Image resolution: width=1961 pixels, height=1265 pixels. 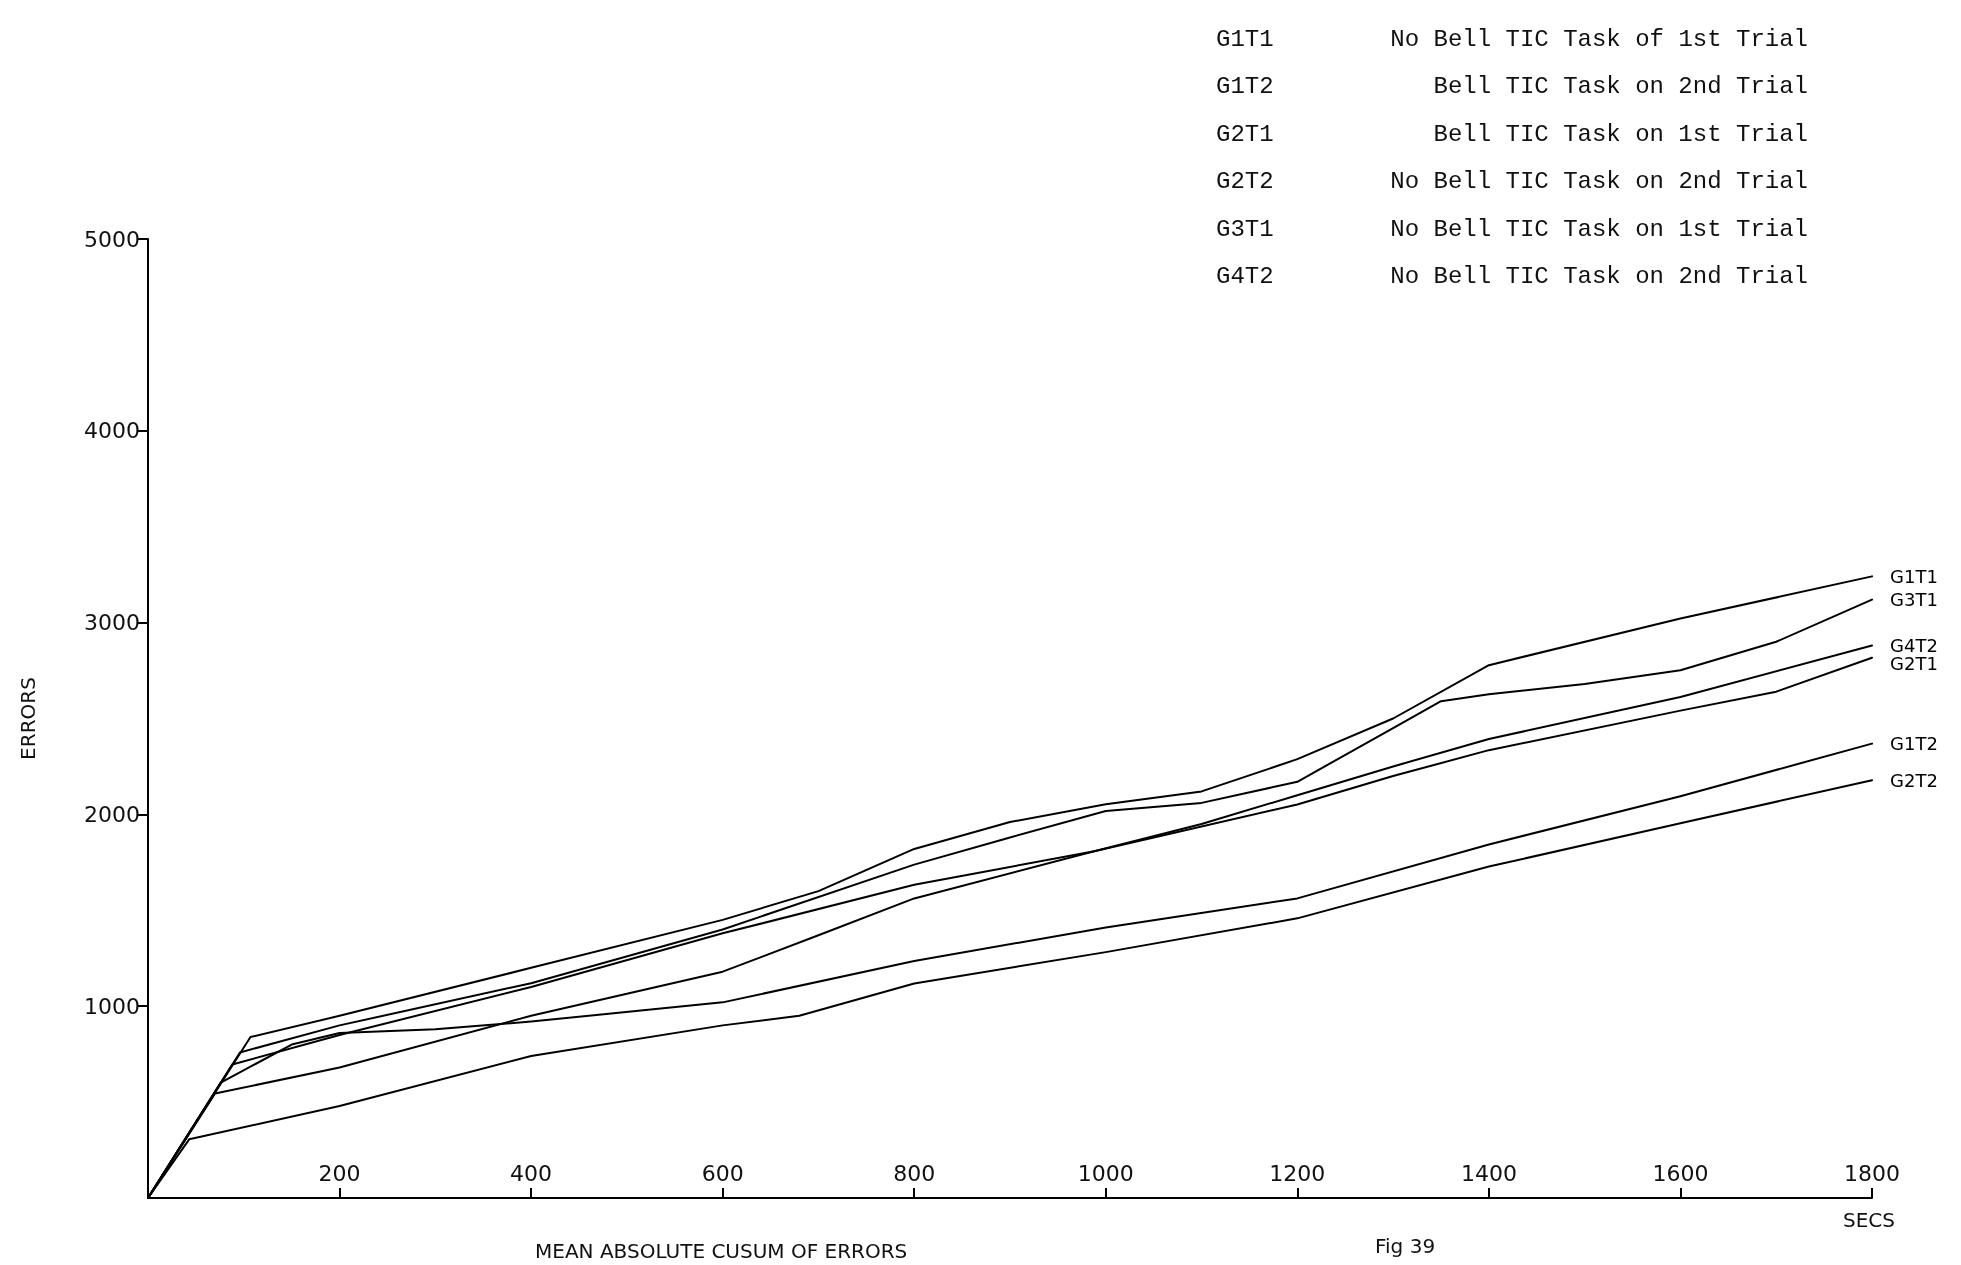 What do you see at coordinates (1599, 229) in the screenshot?
I see `annotation: No Bell TIC Task on 1st Trial` at bounding box center [1599, 229].